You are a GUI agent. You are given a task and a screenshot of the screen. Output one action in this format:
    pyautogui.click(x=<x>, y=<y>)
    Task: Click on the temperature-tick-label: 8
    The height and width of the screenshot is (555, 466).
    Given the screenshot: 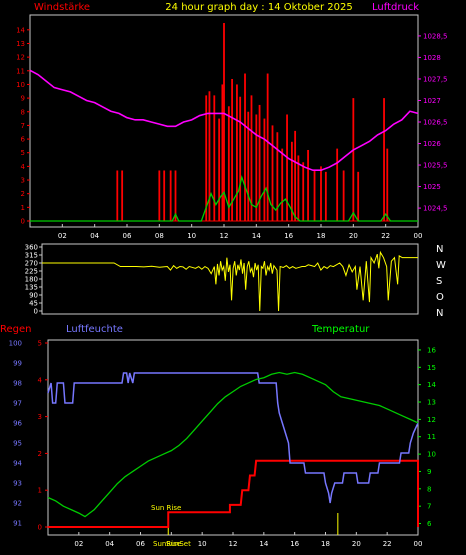 What is the action you would take?
    pyautogui.click(x=429, y=489)
    